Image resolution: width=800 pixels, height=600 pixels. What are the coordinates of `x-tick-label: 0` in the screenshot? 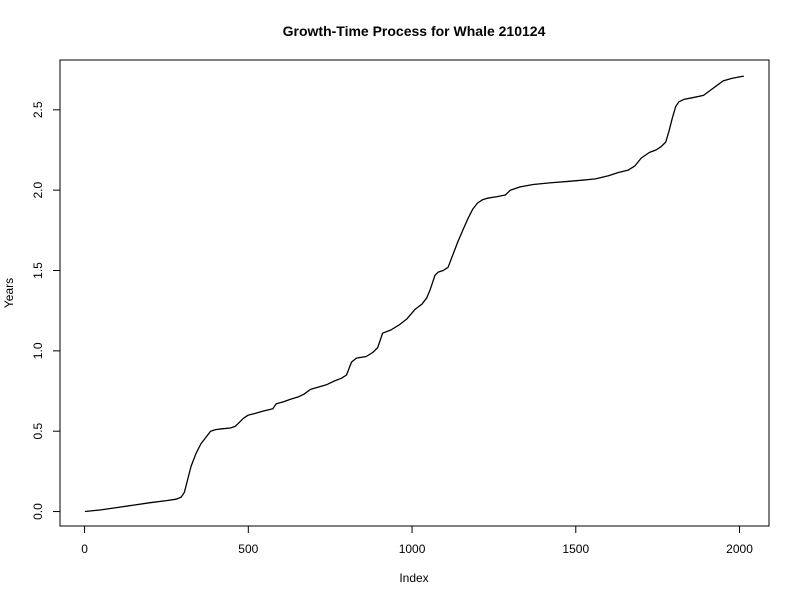 It's located at (84, 549).